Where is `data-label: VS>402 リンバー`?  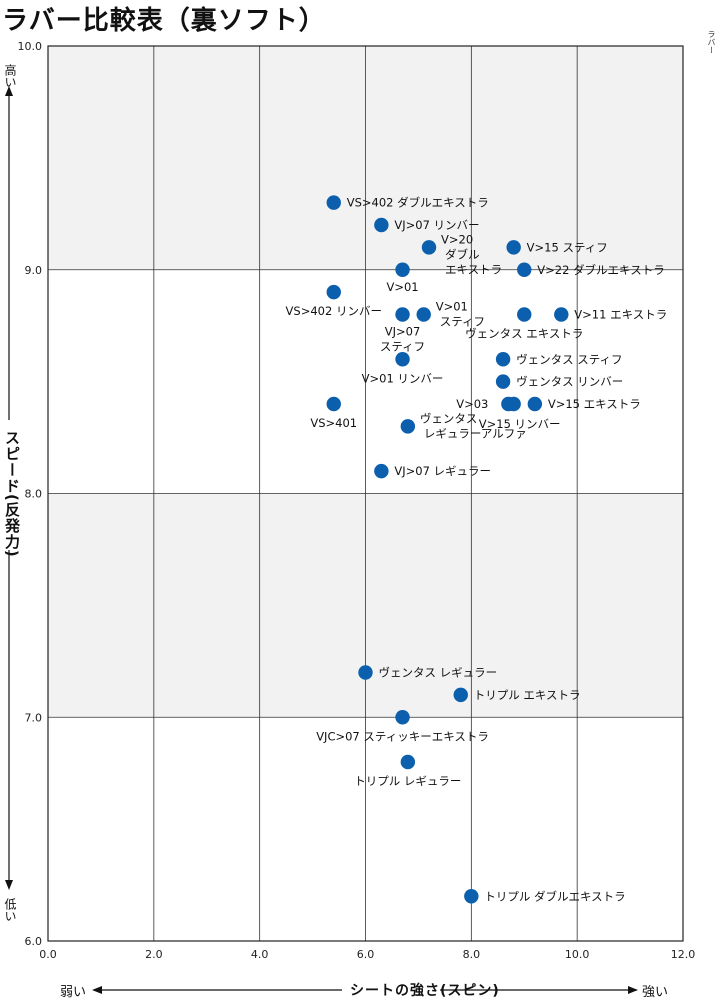 data-label: VS>402 リンバー is located at coordinates (334, 311).